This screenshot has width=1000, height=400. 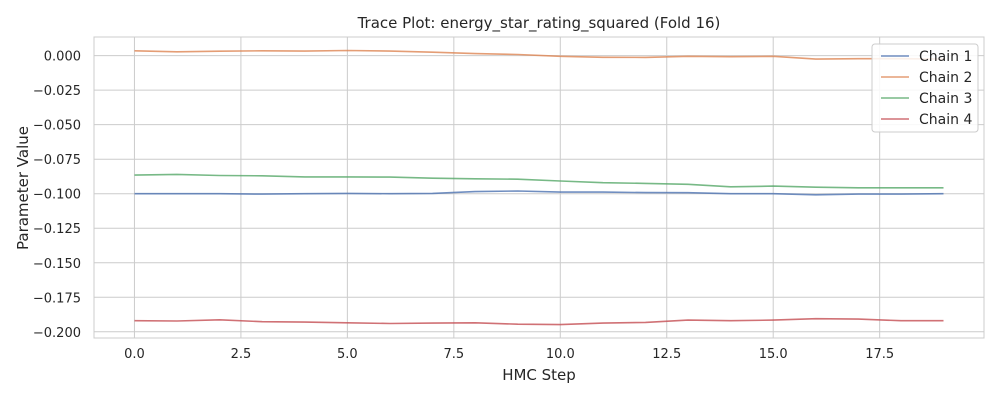 I want to click on x-tick-label: 10.0, so click(x=560, y=354).